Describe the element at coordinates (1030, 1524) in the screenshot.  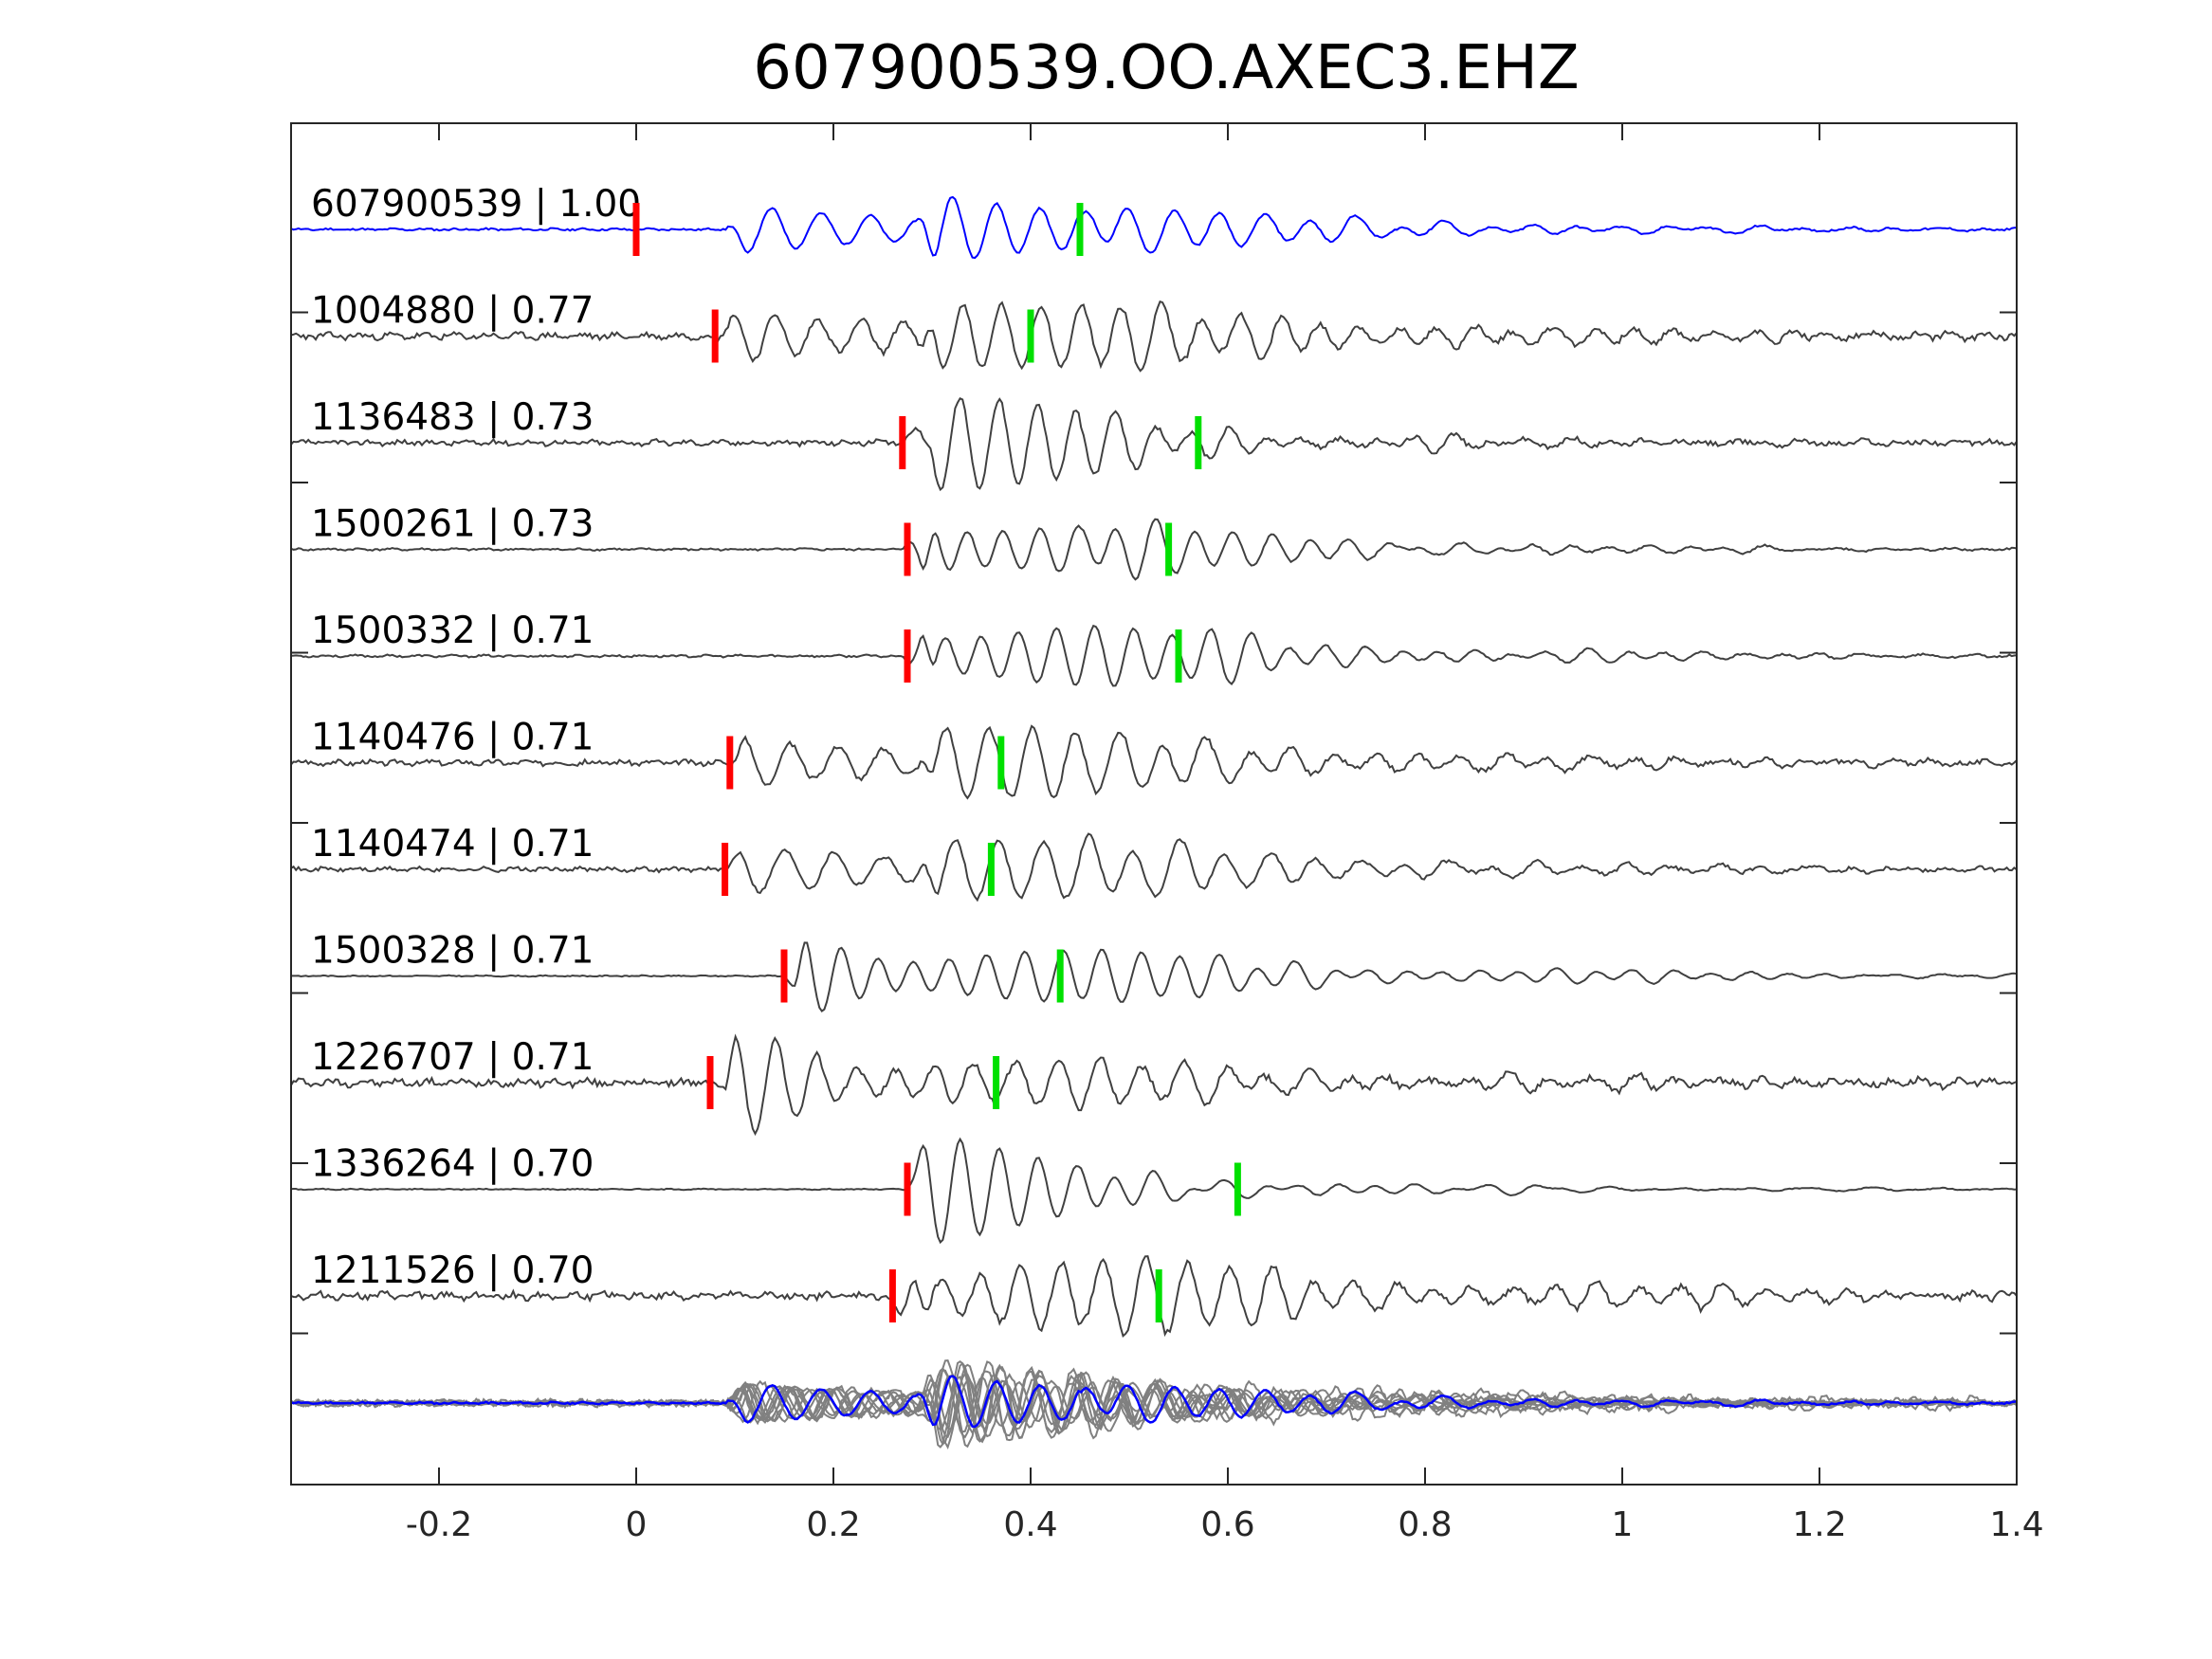
I see `x-tick-label: 0.4` at that location.